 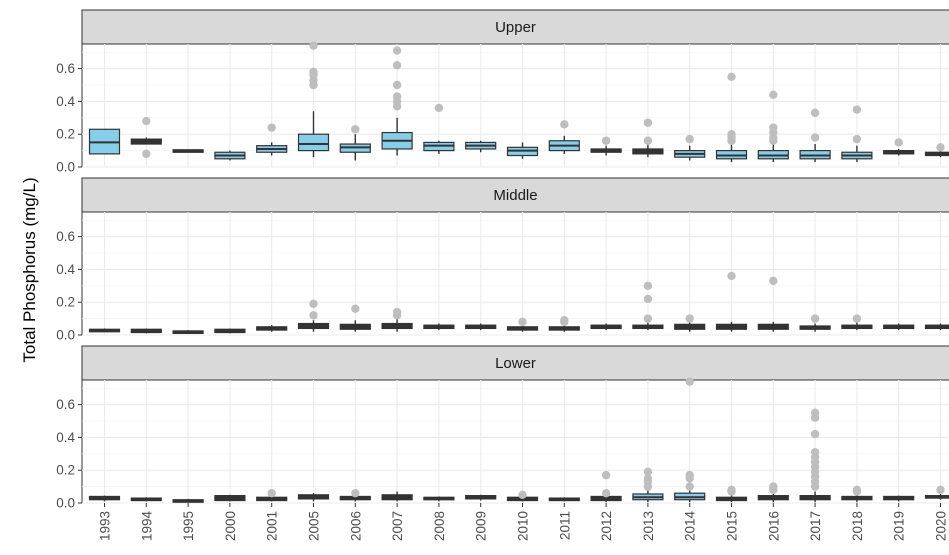 I want to click on box-2006, so click(x=355, y=318).